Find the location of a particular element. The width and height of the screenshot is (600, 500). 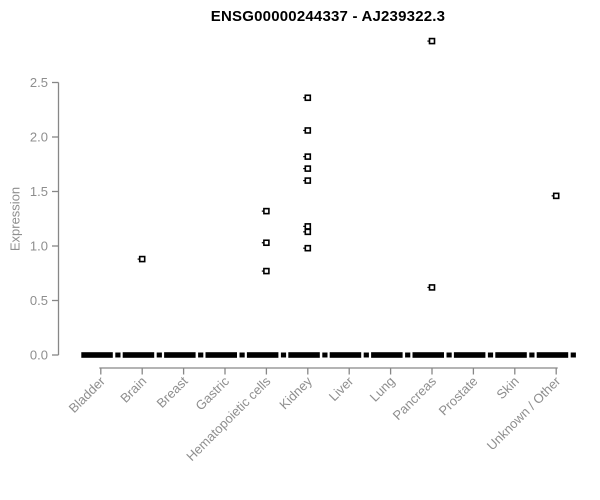

x-tick-label: Bladder is located at coordinates (87, 394).